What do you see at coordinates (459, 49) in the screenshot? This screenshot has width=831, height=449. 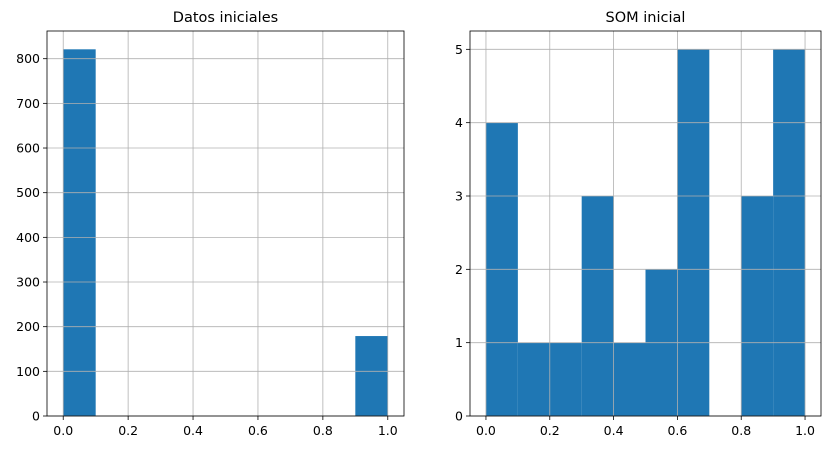 I see `y-tick-label: 5` at bounding box center [459, 49].